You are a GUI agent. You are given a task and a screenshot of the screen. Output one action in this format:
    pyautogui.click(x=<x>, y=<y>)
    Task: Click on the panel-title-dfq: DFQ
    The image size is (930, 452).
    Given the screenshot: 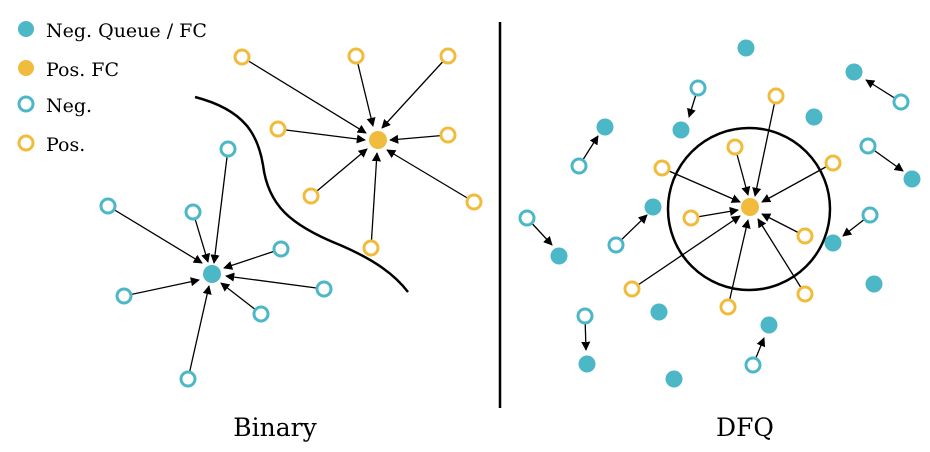 What is the action you would take?
    pyautogui.click(x=745, y=427)
    